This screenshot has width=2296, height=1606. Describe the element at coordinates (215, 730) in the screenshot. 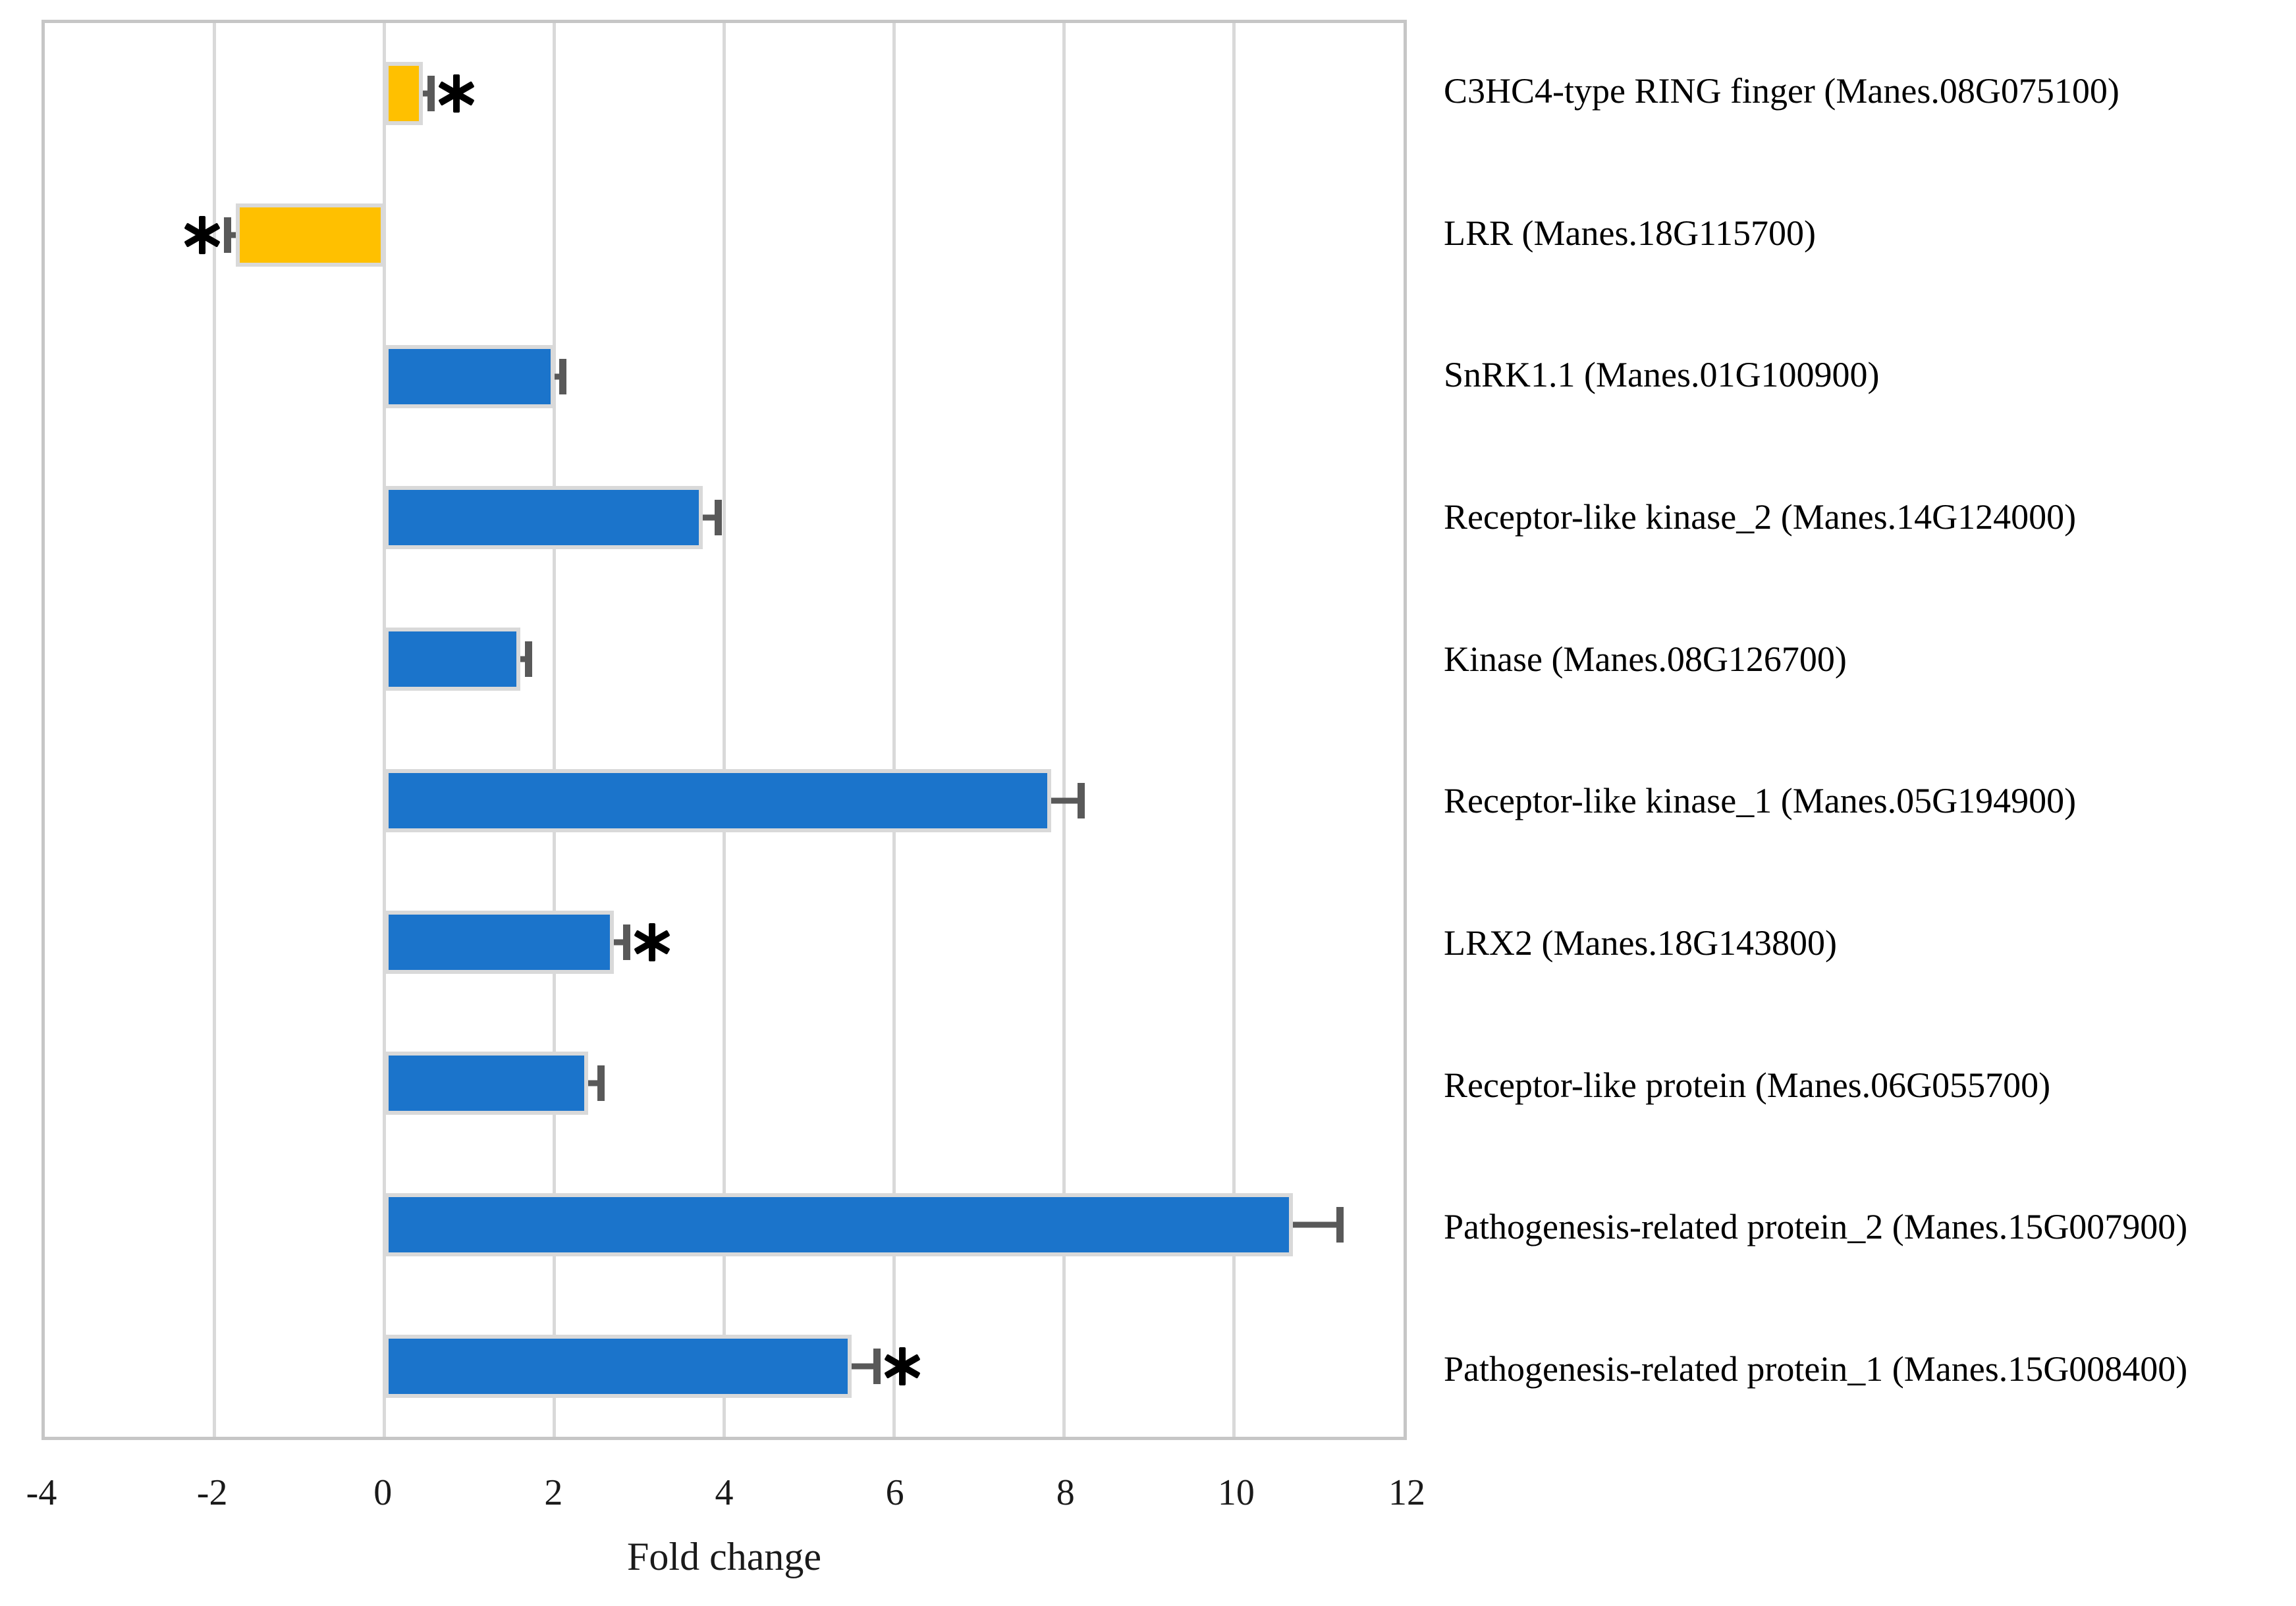

I see `gridline-x--2` at that location.